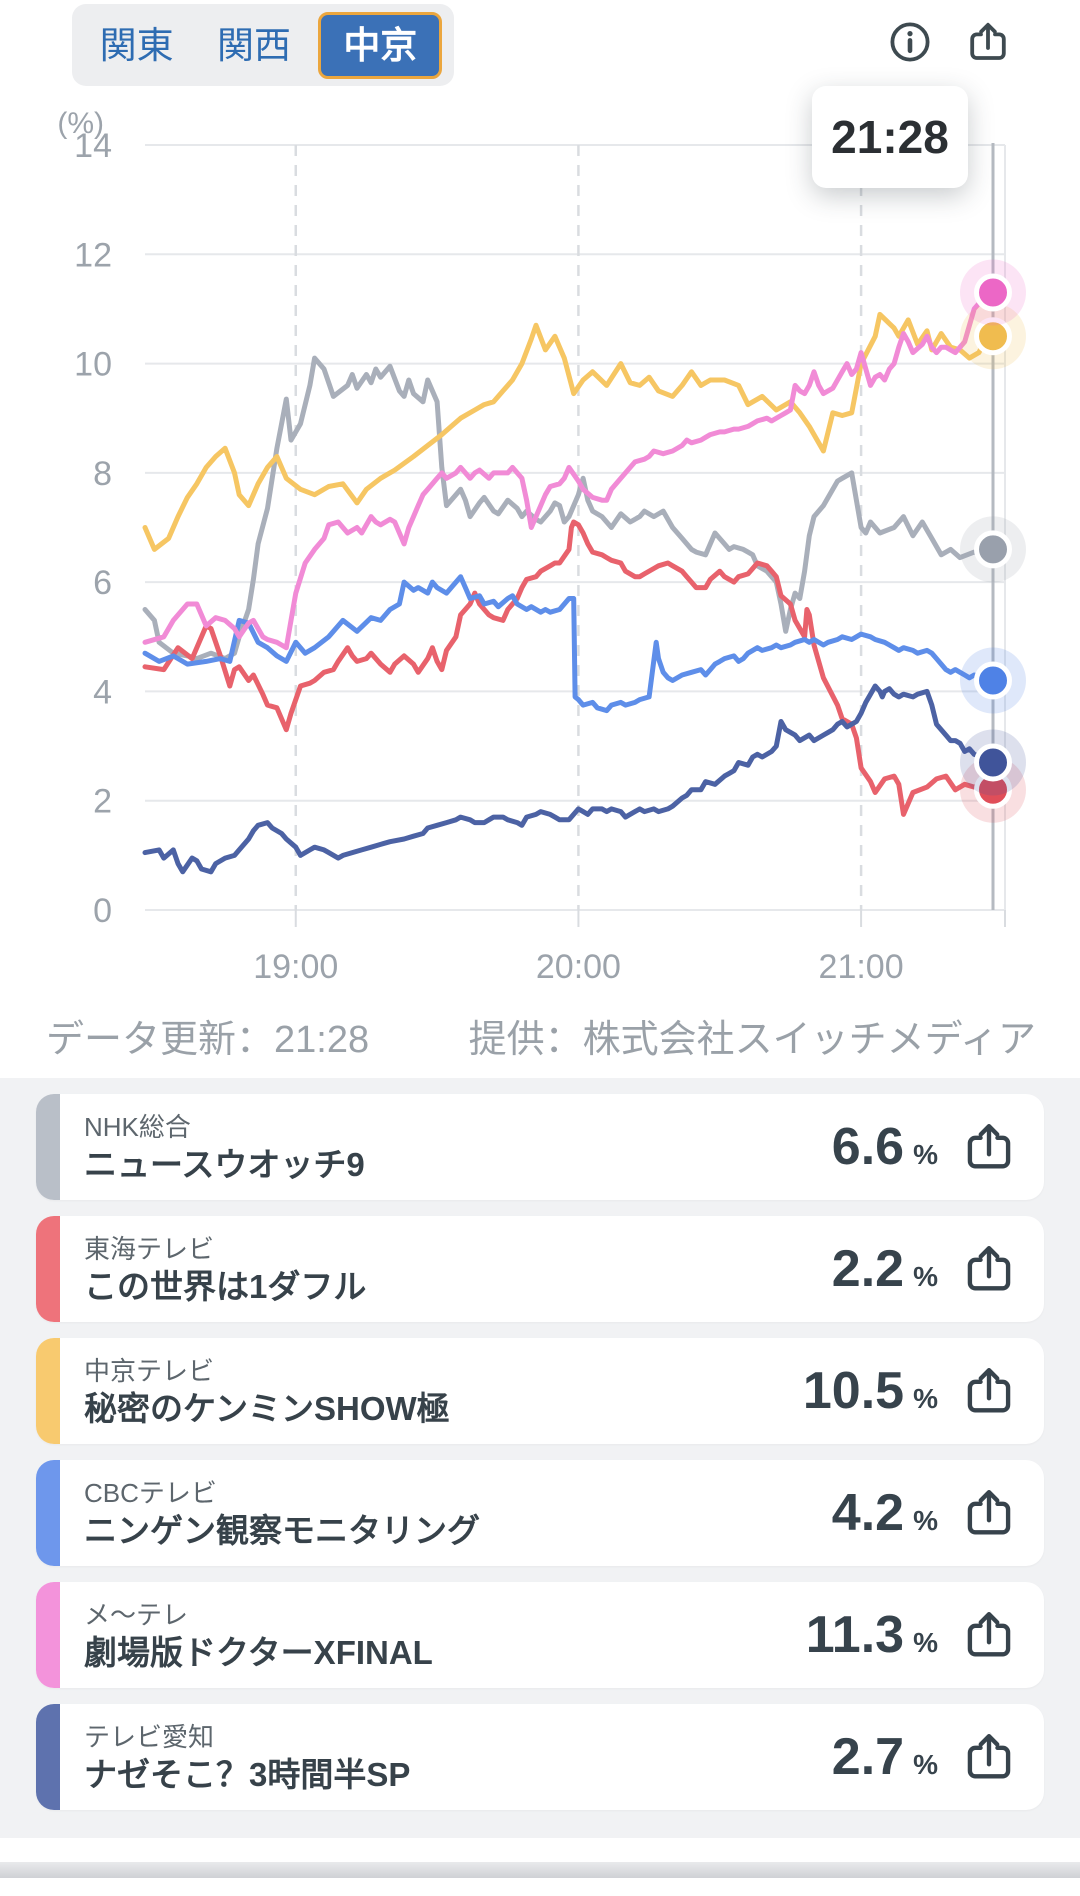  What do you see at coordinates (149, 1248) in the screenshot?
I see `channel-name: 東海テレビ` at bounding box center [149, 1248].